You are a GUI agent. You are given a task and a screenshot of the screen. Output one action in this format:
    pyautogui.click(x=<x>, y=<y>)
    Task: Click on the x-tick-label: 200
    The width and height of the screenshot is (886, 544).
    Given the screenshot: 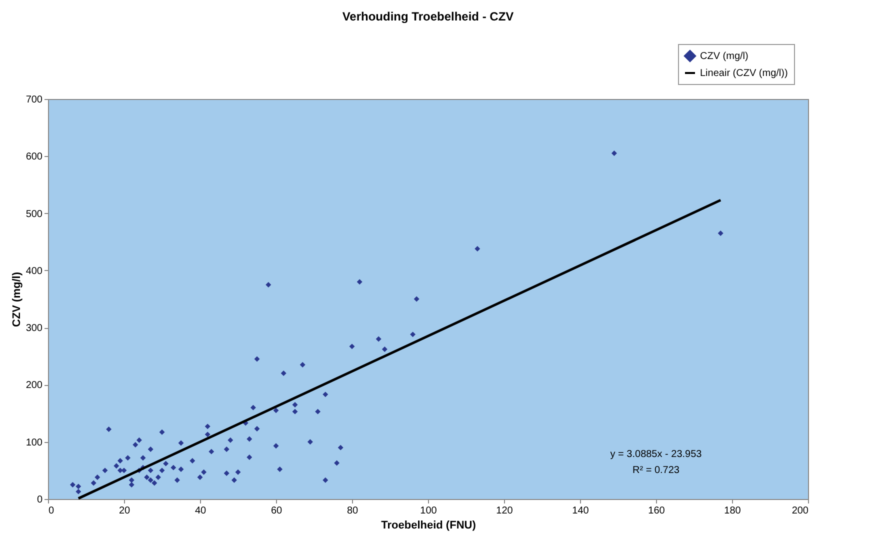 What is the action you would take?
    pyautogui.click(x=800, y=511)
    